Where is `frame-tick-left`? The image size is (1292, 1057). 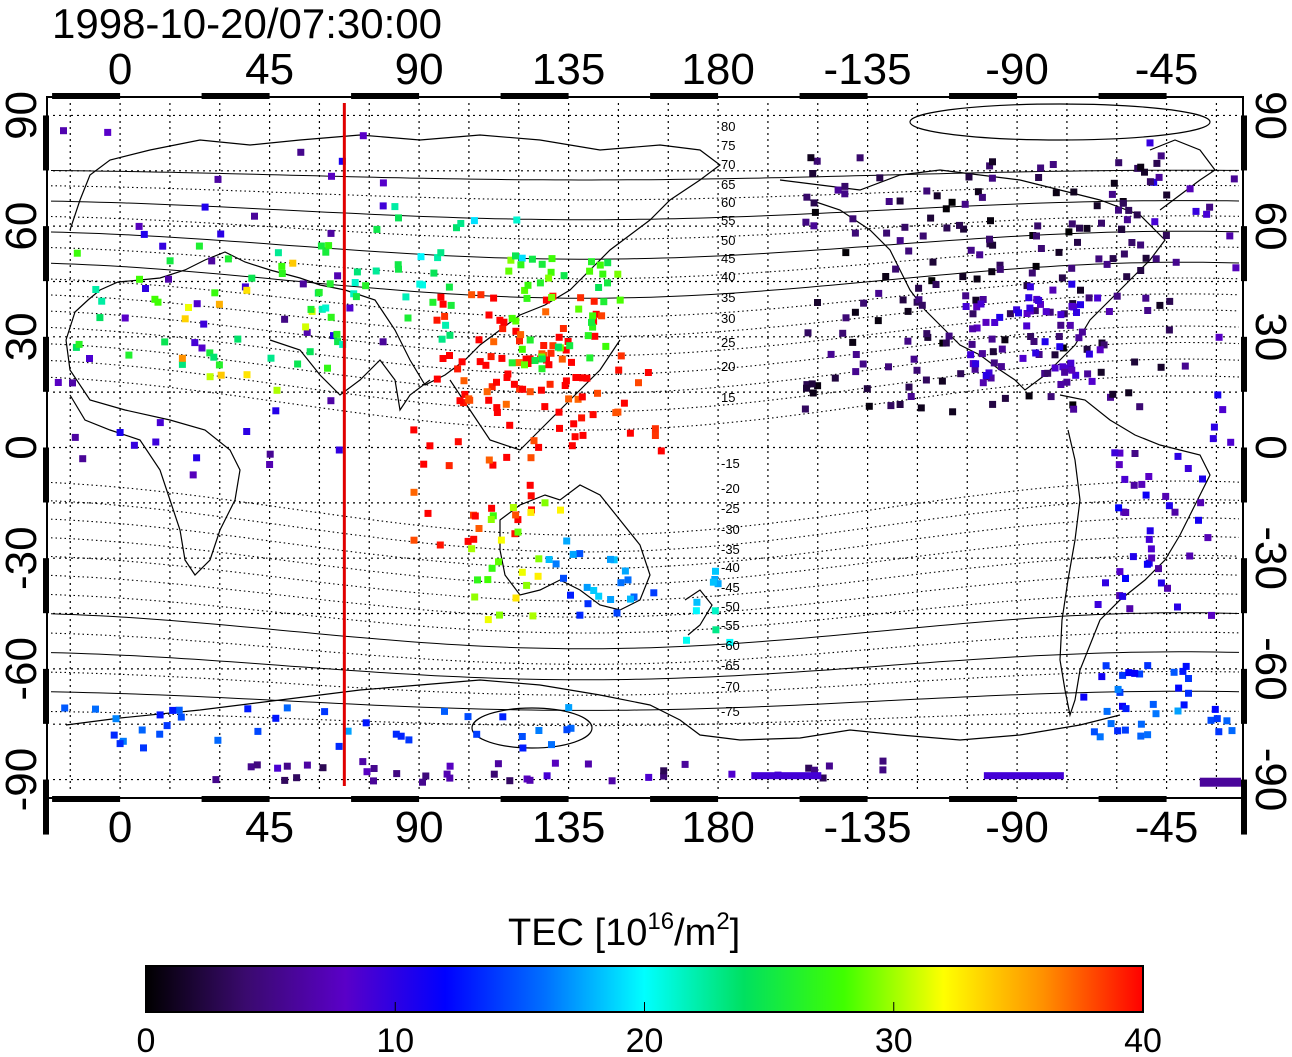
frame-tick-left is located at coordinates (46, 586).